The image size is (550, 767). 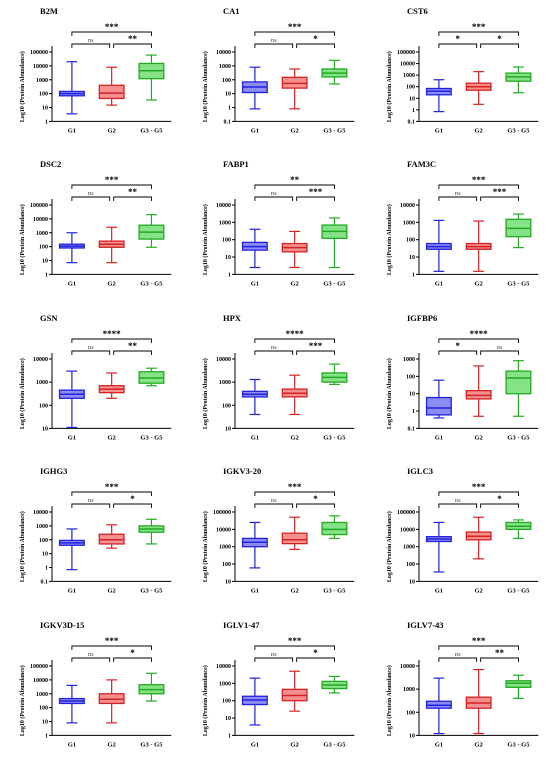 What do you see at coordinates (241, 625) in the screenshot?
I see `chart-title: IGLV1-47` at bounding box center [241, 625].